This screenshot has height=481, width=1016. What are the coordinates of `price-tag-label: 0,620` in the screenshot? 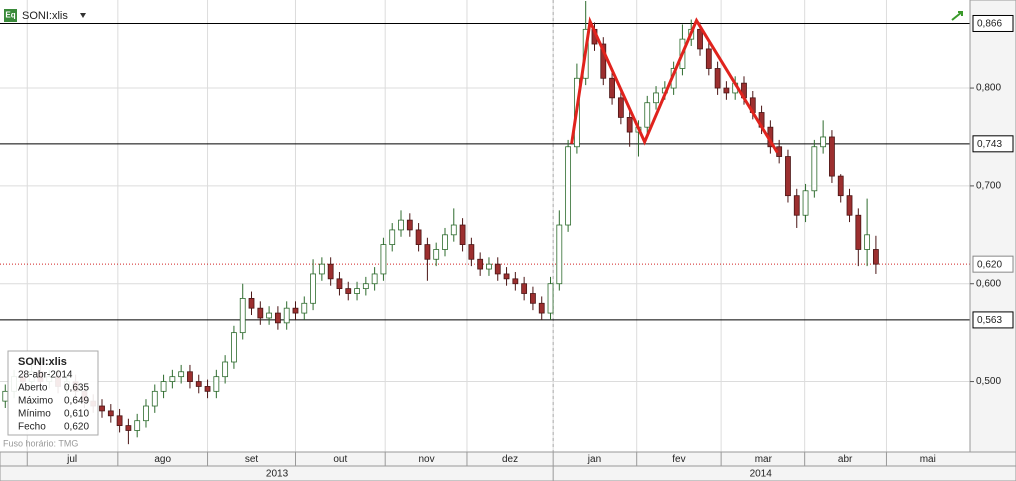 It's located at (989, 264).